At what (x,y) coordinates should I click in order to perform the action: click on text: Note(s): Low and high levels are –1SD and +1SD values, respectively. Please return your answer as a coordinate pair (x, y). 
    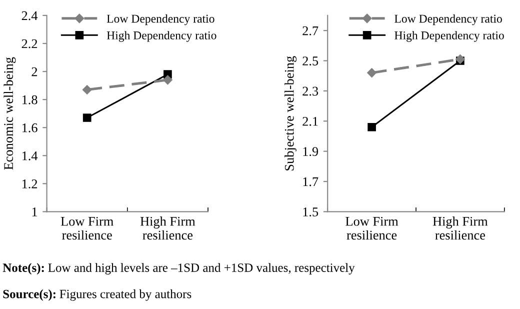
    Looking at the image, I should click on (178, 269).